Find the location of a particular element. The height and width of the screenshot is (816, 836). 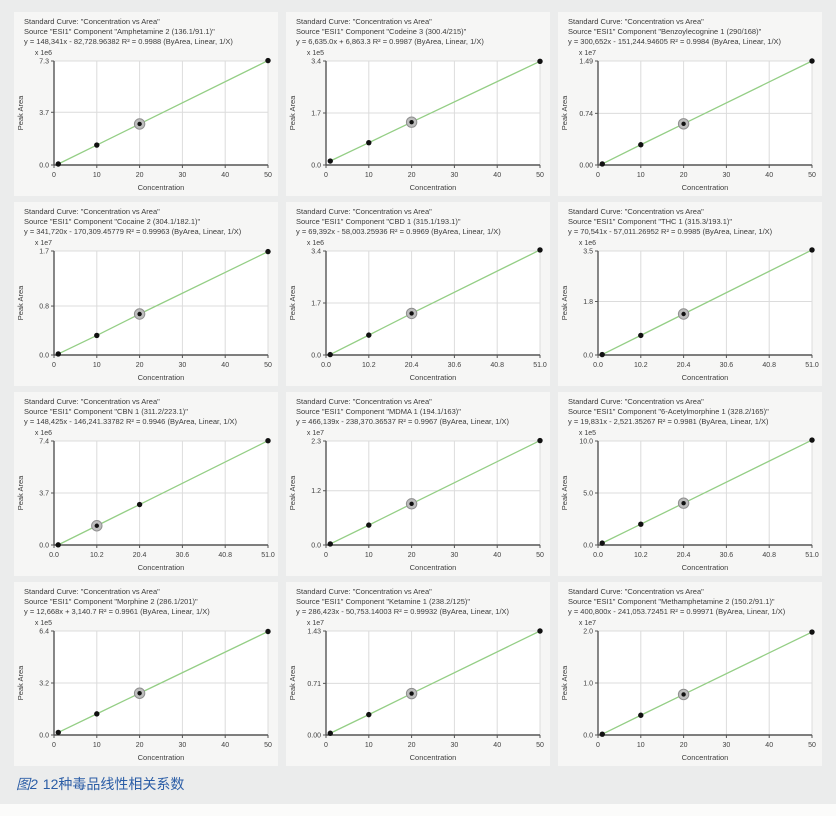

y-tick-label: 1.2 is located at coordinates (316, 491).